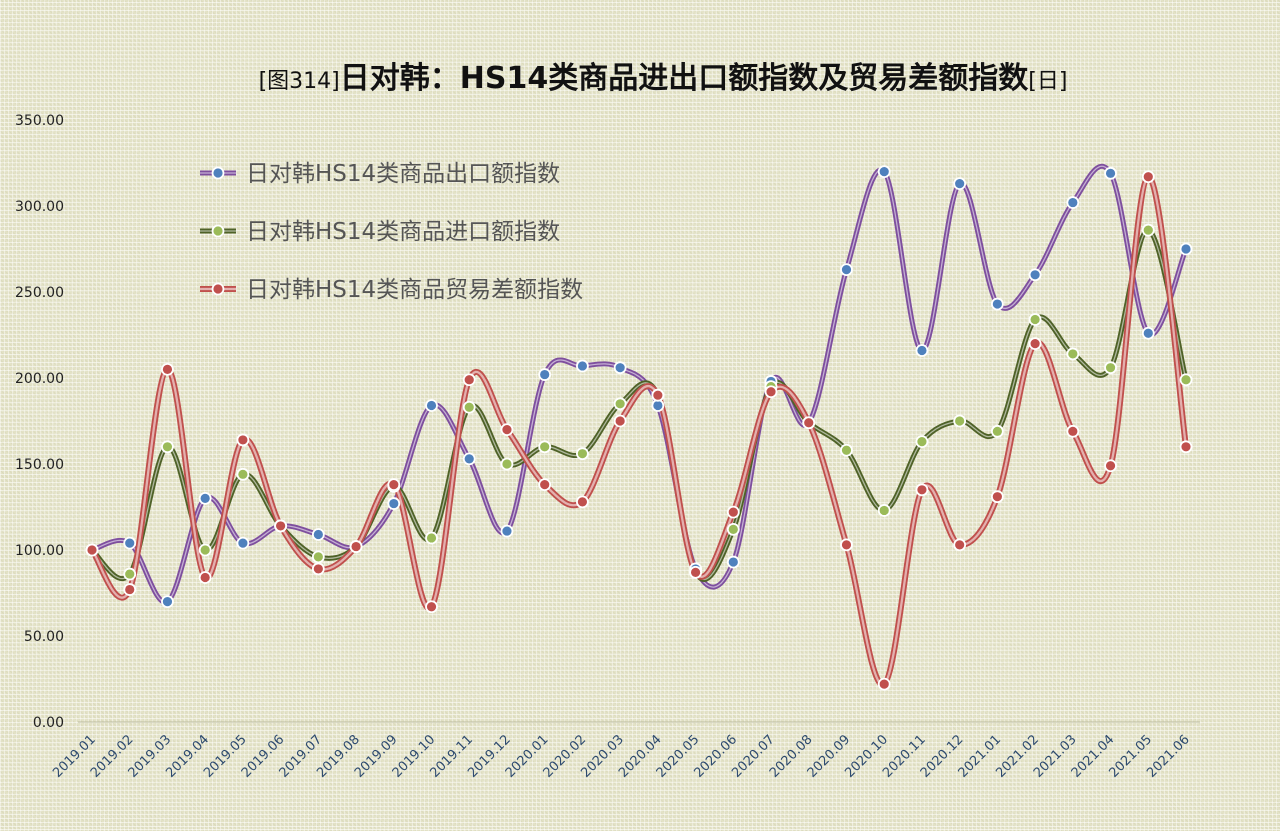 The image size is (1280, 831). I want to click on y-tick-label: 350.00, so click(39, 121).